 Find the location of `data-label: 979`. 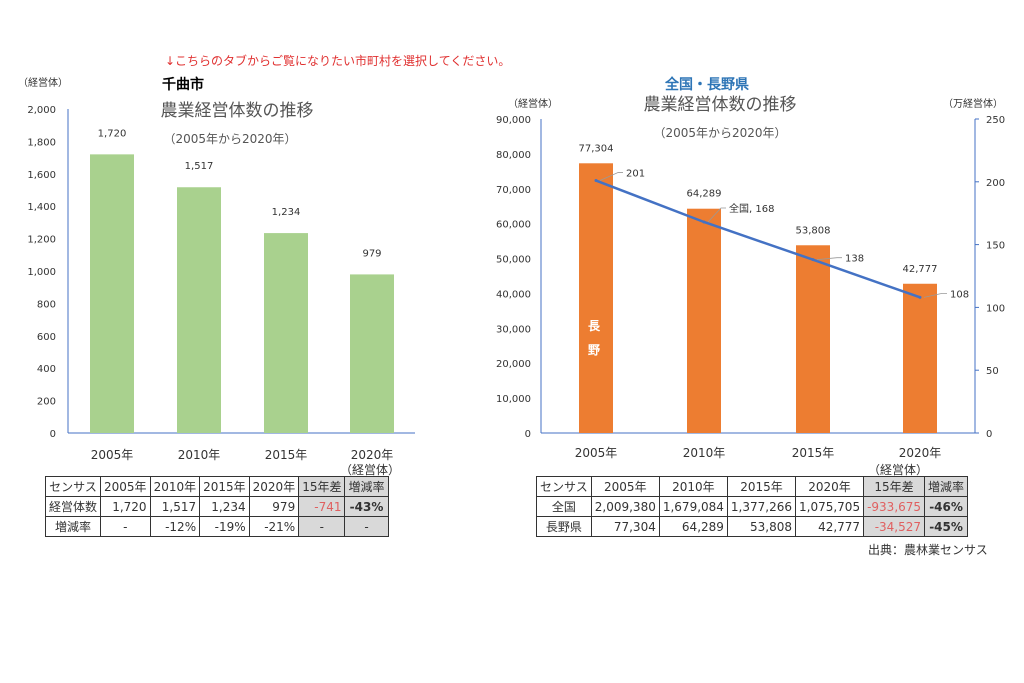

data-label: 979 is located at coordinates (371, 253).